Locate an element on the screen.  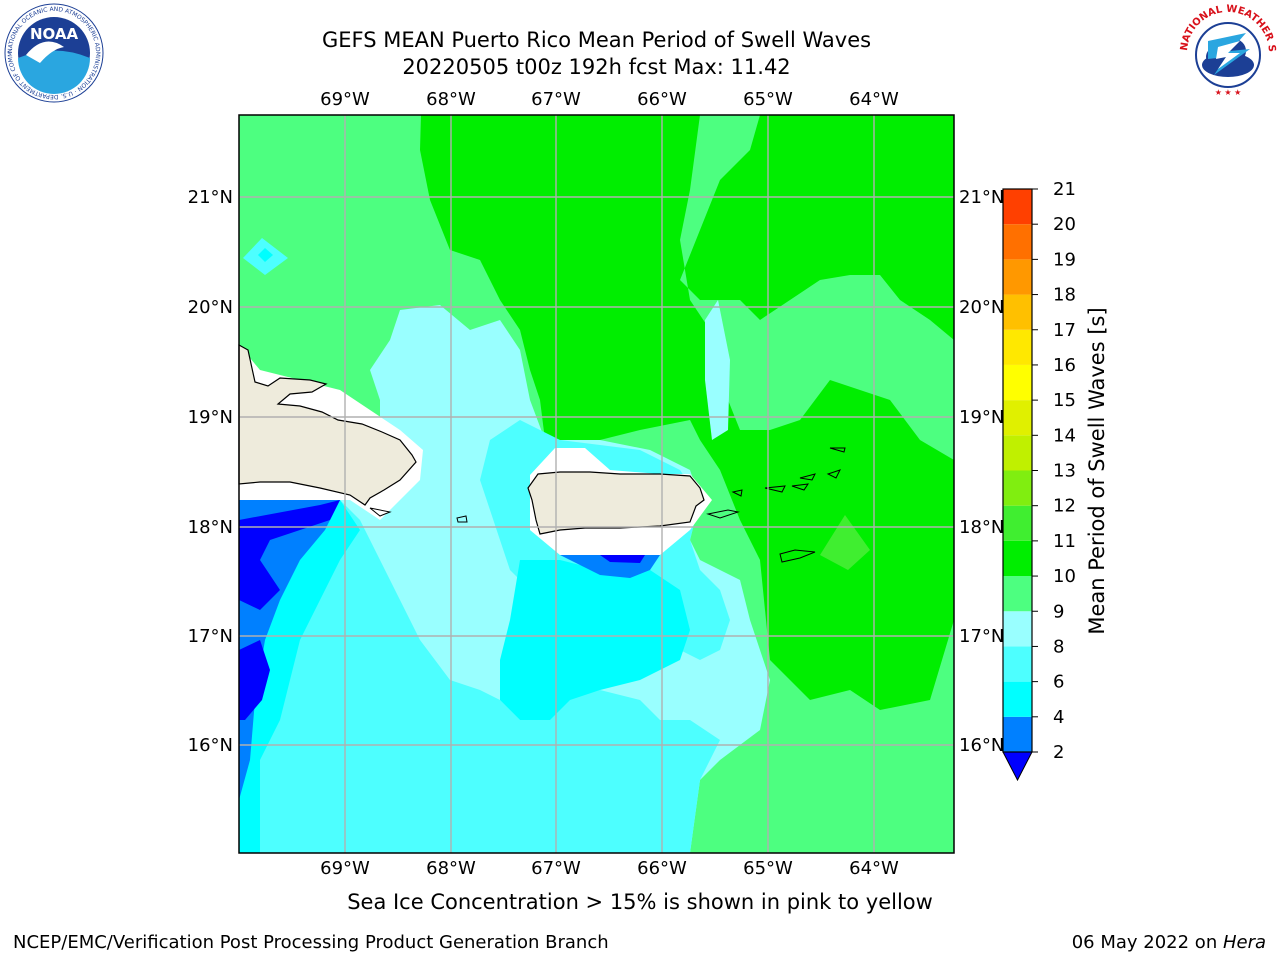
lon-label-top: 65°W is located at coordinates (768, 99).